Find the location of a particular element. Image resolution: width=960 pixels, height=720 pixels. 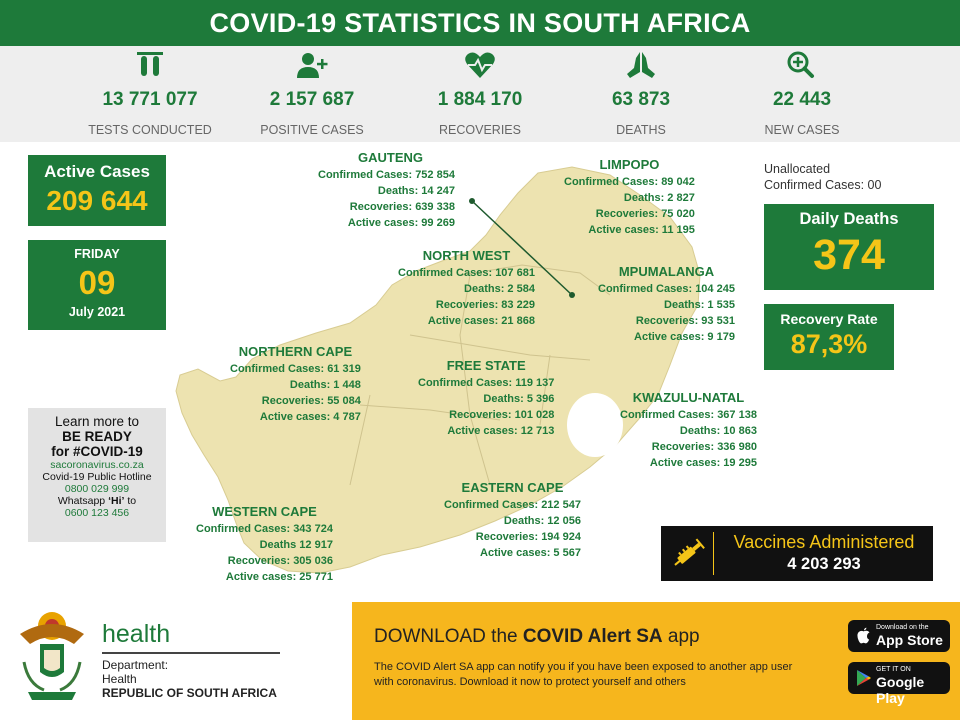

active-cases-box: Active Cases 209 644 is located at coordinates (97, 190).